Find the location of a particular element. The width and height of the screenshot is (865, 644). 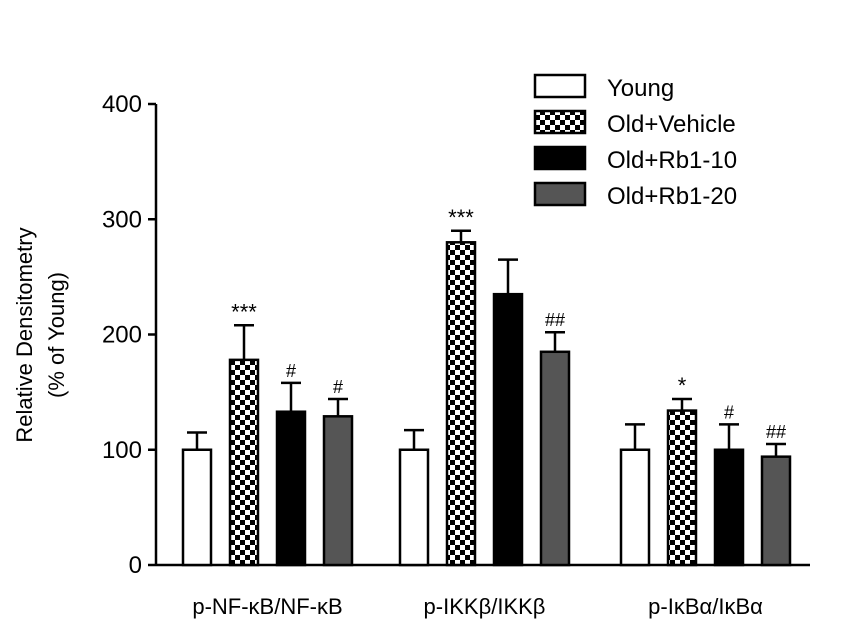

x-category-label: p-NF-κB/NF-κB is located at coordinates (267, 606).